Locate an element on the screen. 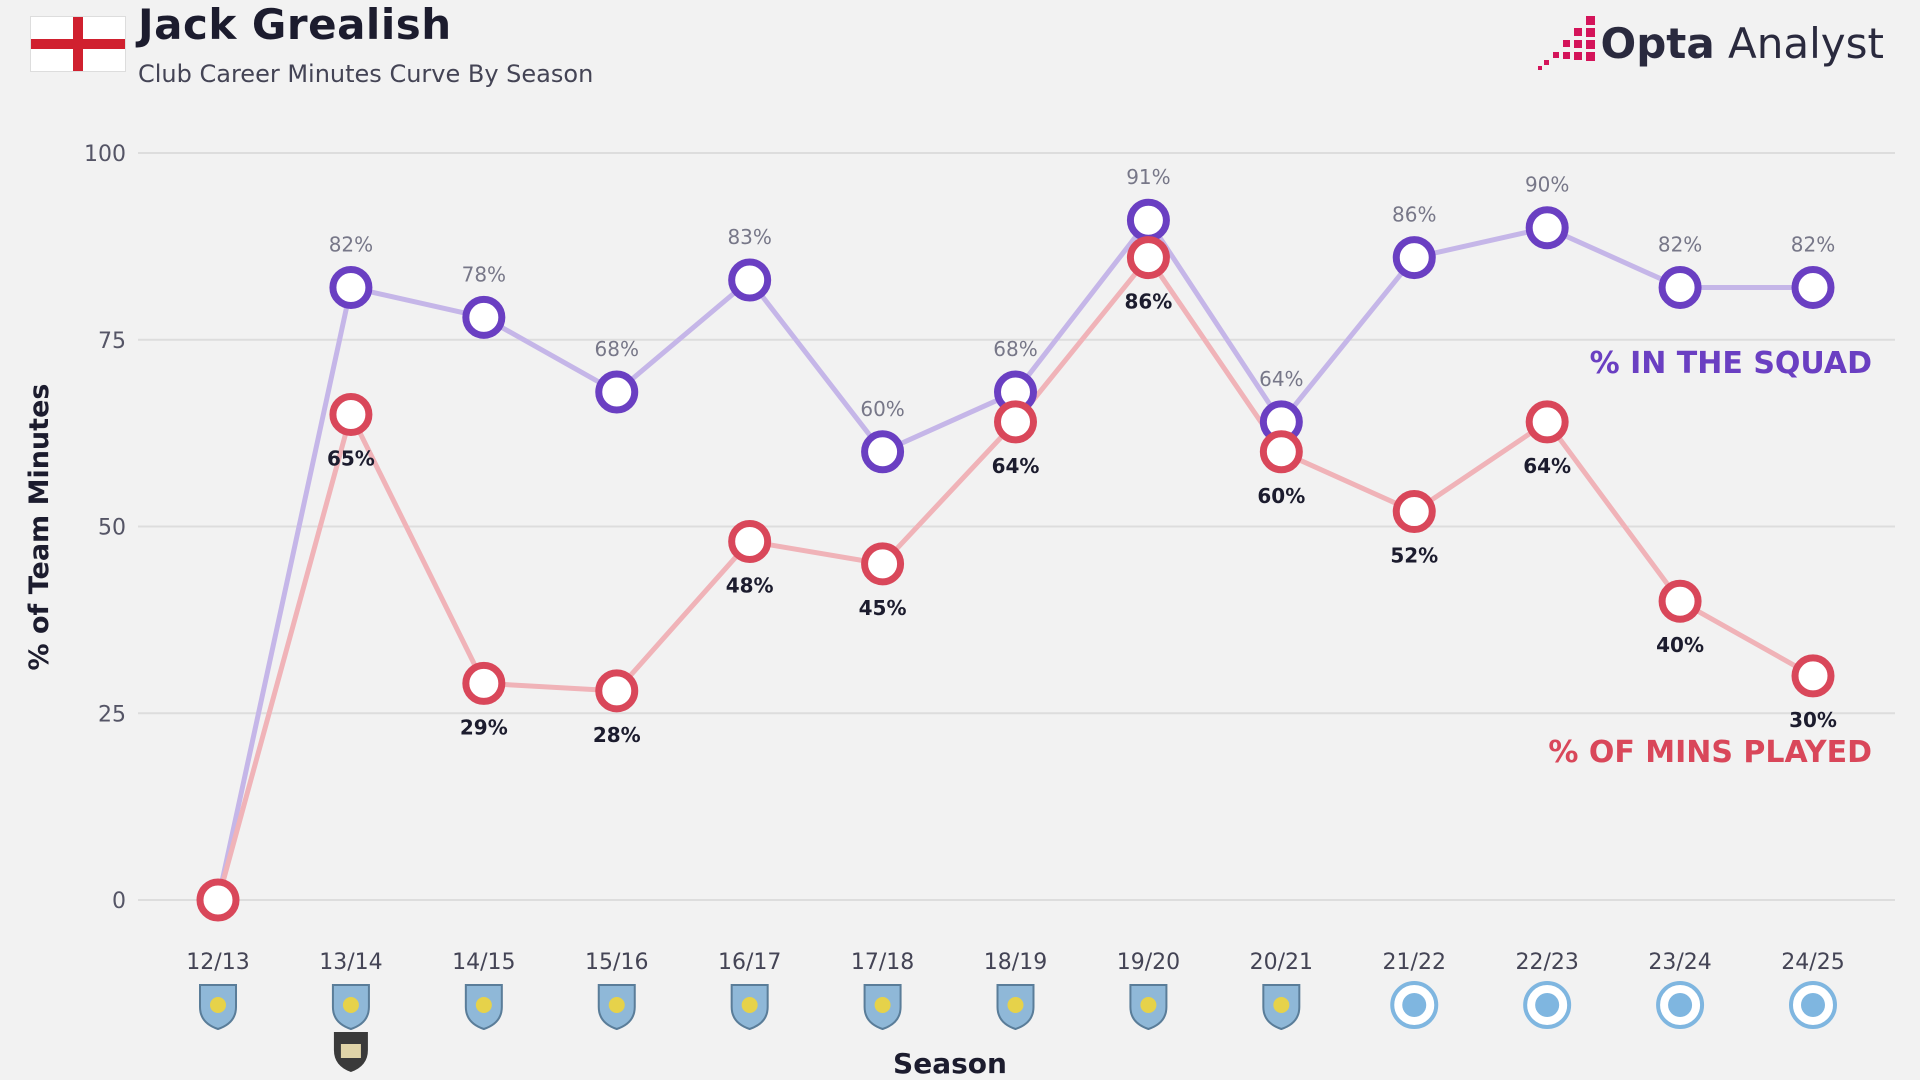 This screenshot has width=1920, height=1080. squad-data-label: 78% is located at coordinates (484, 274).